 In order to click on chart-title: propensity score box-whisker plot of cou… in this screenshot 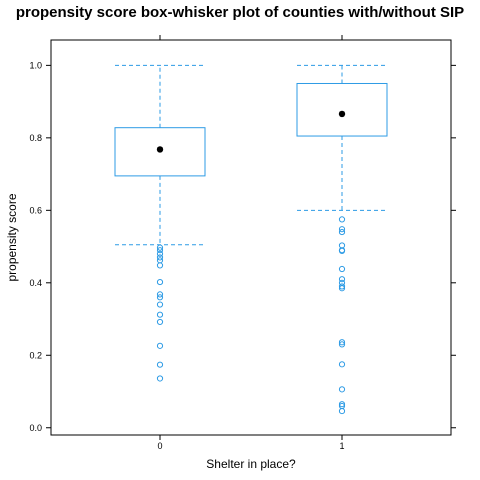, I will do `click(240, 12)`.